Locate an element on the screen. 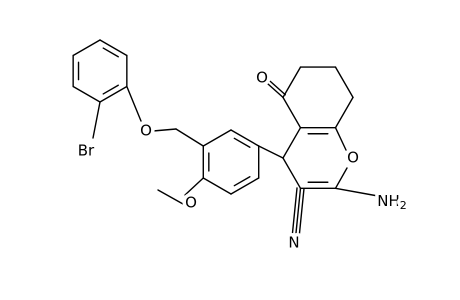 Image resolution: width=460 pixels, height=300 pixels. atom-label-subscript: 2 is located at coordinates (403, 205).